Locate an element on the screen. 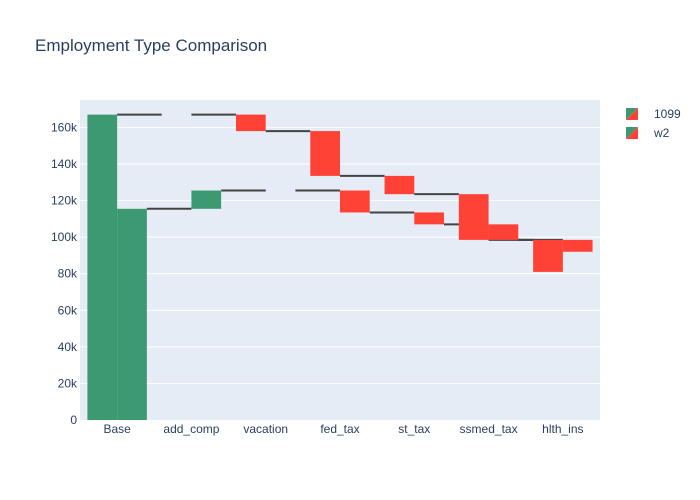 This screenshot has width=700, height=500. x-tick-label: st_tax is located at coordinates (414, 429).